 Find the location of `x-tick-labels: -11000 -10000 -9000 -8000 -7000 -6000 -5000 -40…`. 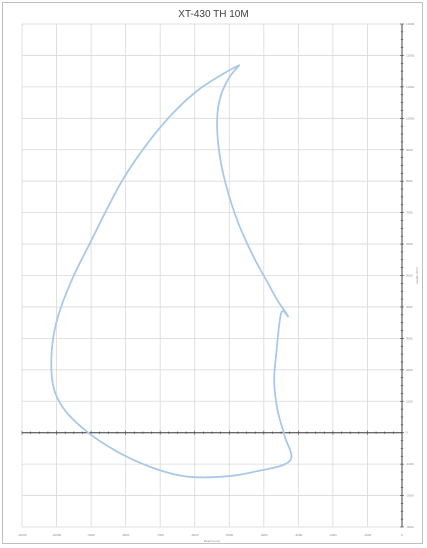

x-tick-labels: -11000 -10000 -9000 -8000 -7000 -6000 -5000 -40… is located at coordinates (210, 535).